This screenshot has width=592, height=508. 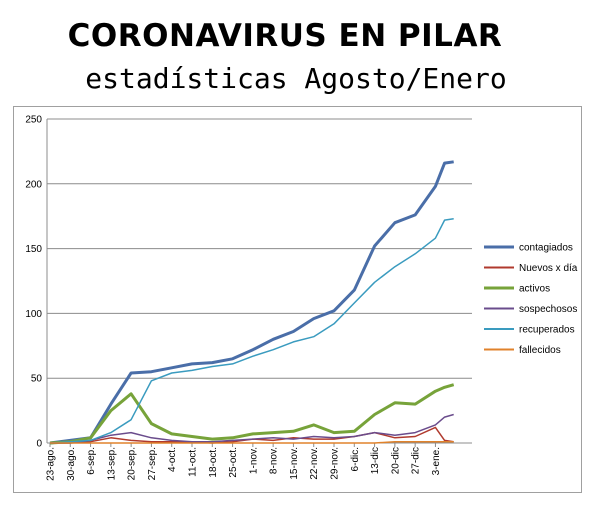 I want to click on legend-label: activos, so click(x=534, y=289).